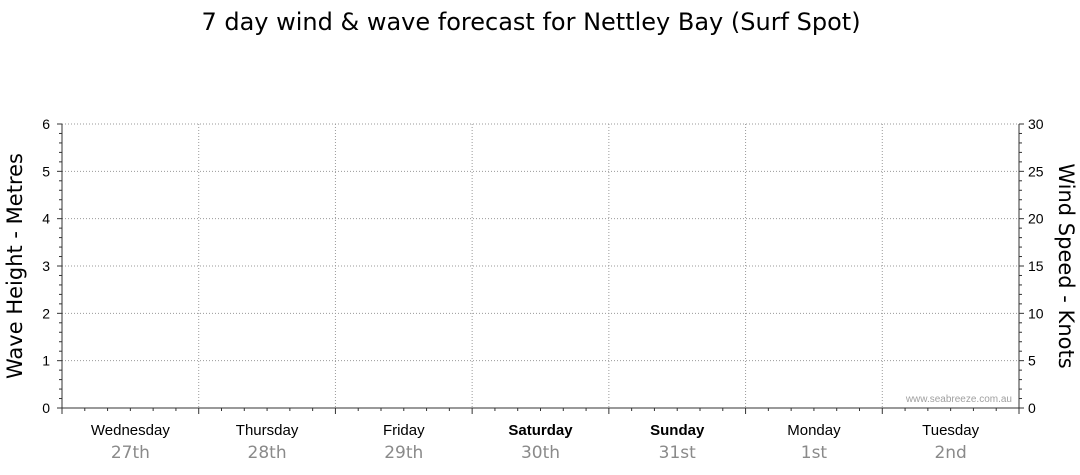 This screenshot has height=475, width=1080. I want to click on right-tick-label: 15, so click(1036, 266).